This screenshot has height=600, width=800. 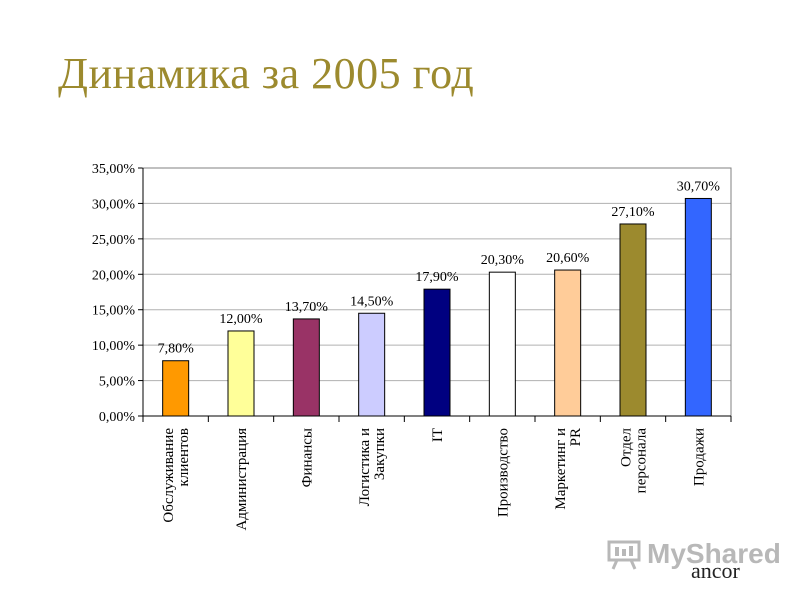 What do you see at coordinates (561, 469) in the screenshot?
I see `category-label: Маркетинг и` at bounding box center [561, 469].